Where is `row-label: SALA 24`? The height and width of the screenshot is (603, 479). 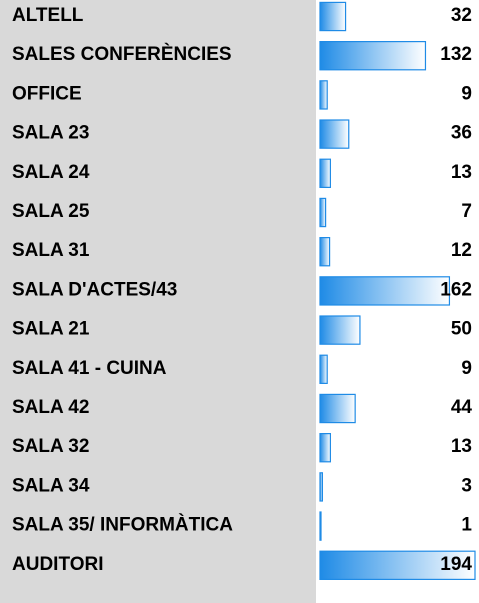
row-label: SALA 24 is located at coordinates (51, 172).